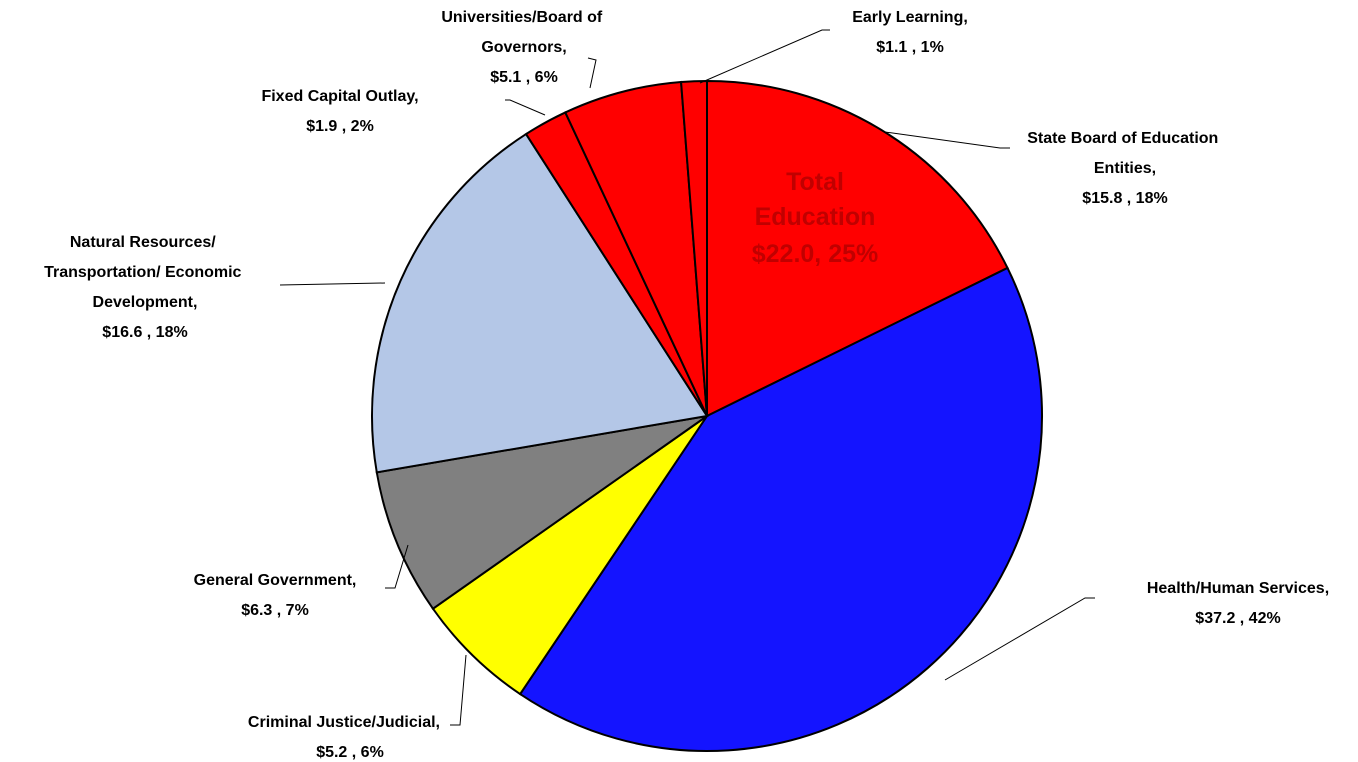 This screenshot has width=1358, height=762. I want to click on label-line: General Government,, so click(275, 580).